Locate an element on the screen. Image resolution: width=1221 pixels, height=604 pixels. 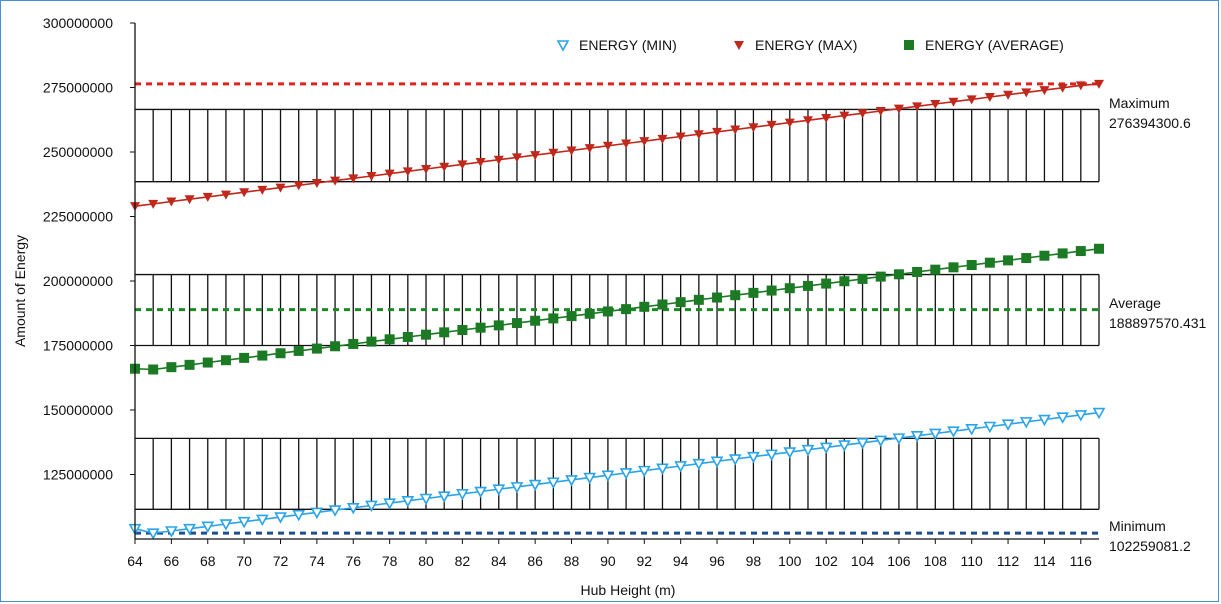
x-tick-label-114: 114 is located at coordinates (1044, 561).